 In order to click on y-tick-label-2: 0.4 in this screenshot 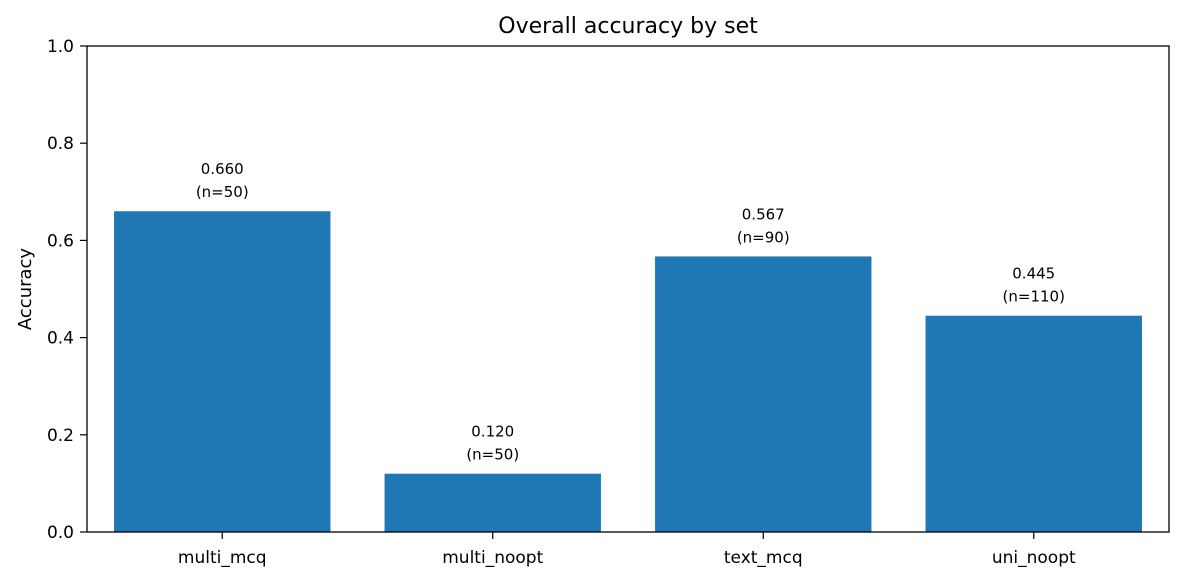, I will do `click(60, 339)`.